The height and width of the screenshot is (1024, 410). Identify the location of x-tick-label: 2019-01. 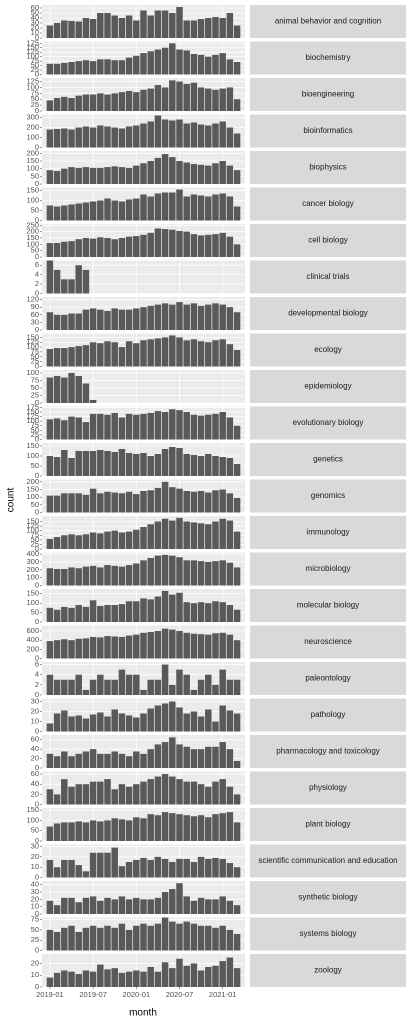
(50, 994).